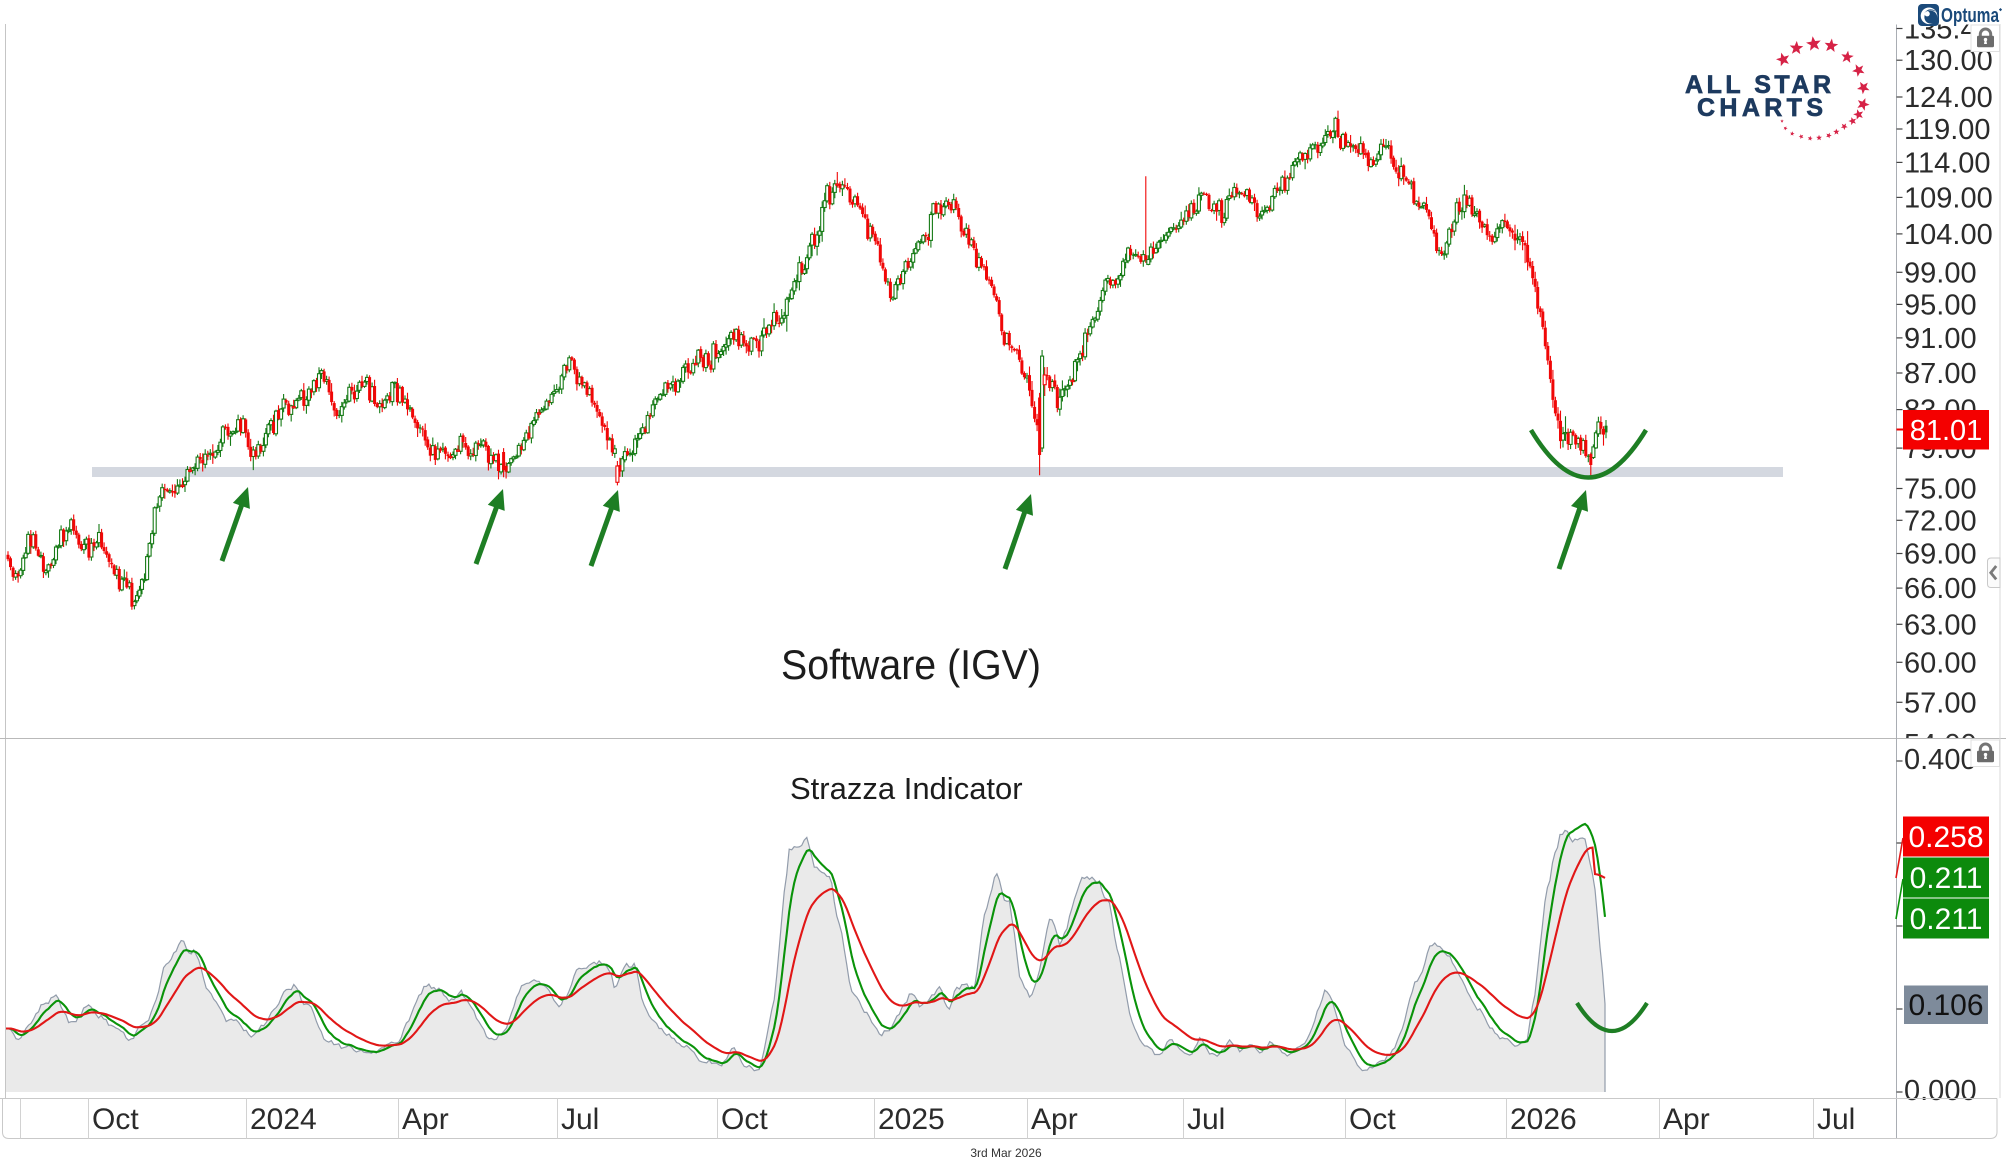 The height and width of the screenshot is (1172, 2006). What do you see at coordinates (1940, 760) in the screenshot?
I see `svg-text: 0.400` at bounding box center [1940, 760].